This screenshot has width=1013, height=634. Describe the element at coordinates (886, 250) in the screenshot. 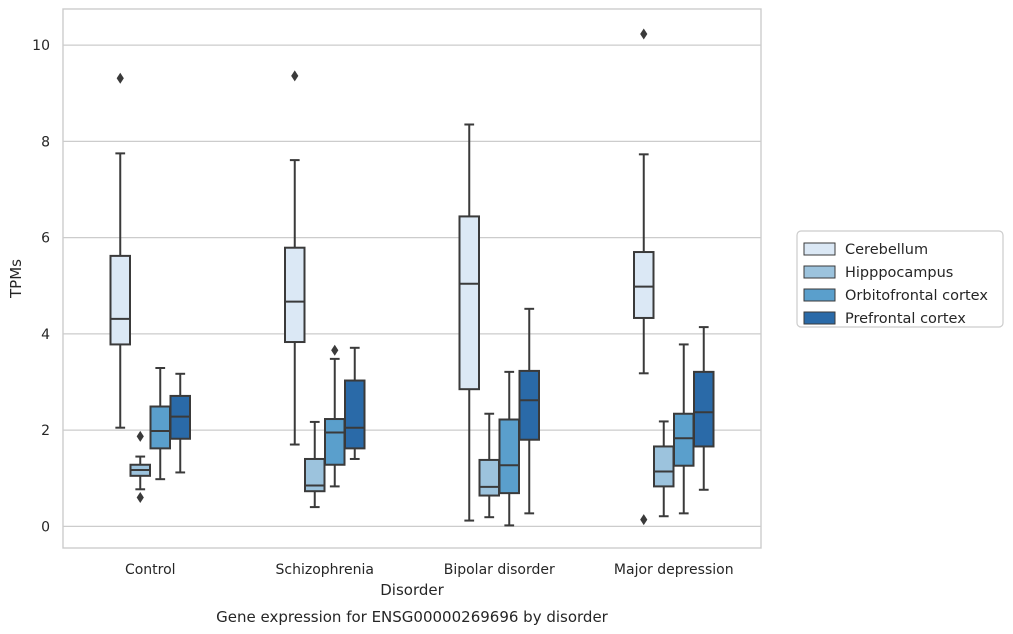

I see `legend-label: Cerebellum` at that location.